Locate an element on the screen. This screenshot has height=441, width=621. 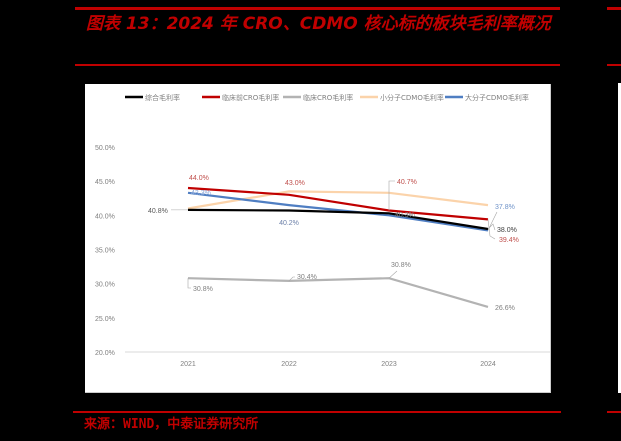
y-tick-label: 25.0% is located at coordinates (105, 319).